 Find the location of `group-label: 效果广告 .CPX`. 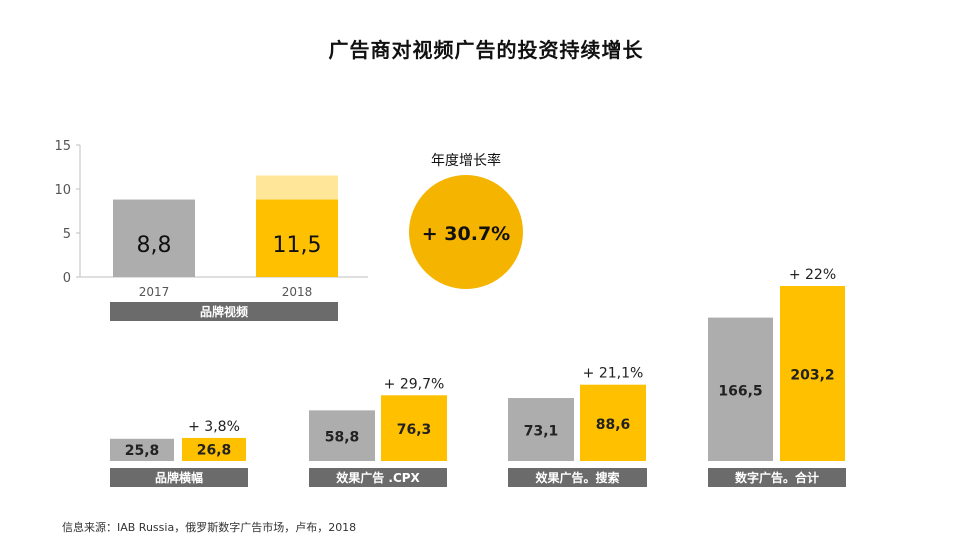

group-label: 效果广告 .CPX is located at coordinates (378, 477).